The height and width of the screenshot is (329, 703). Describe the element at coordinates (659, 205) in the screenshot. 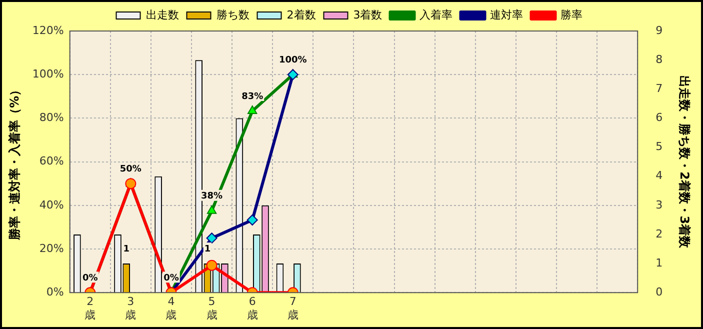

I see `y2-tick-label: 3` at that location.